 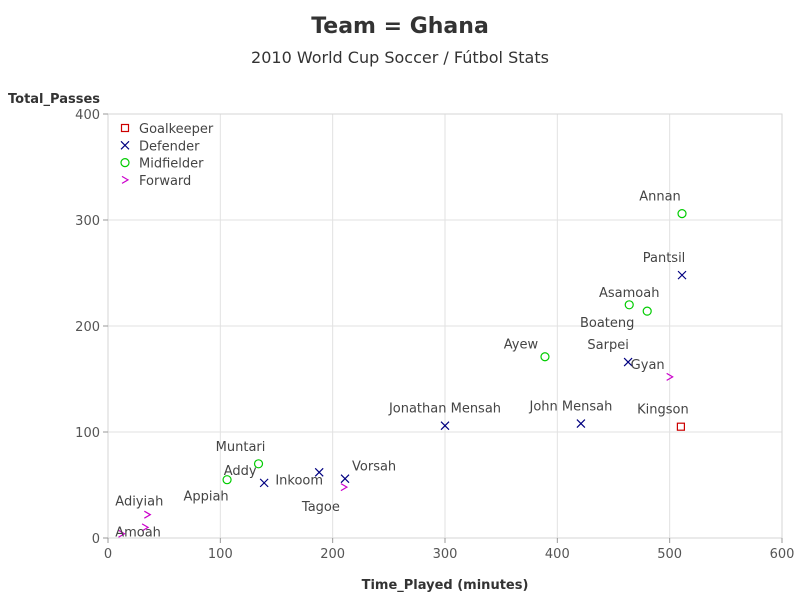 I want to click on point-label: Muntari, so click(x=241, y=447).